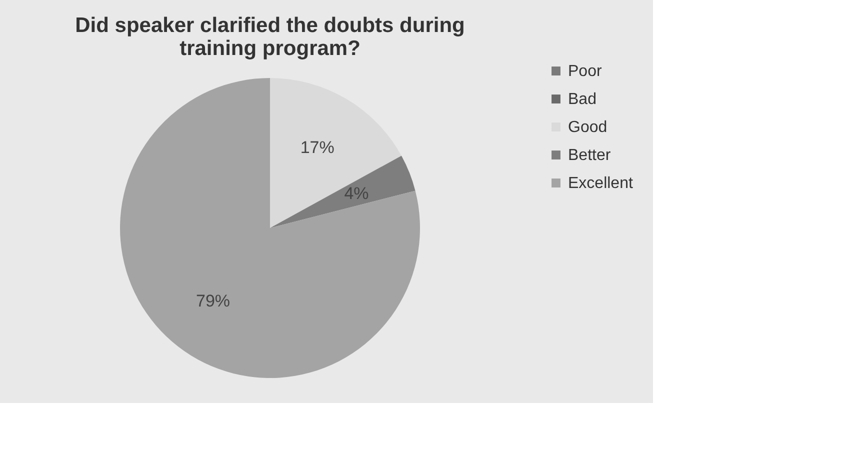  What do you see at coordinates (585, 71) in the screenshot?
I see `legend-label: Poor` at bounding box center [585, 71].